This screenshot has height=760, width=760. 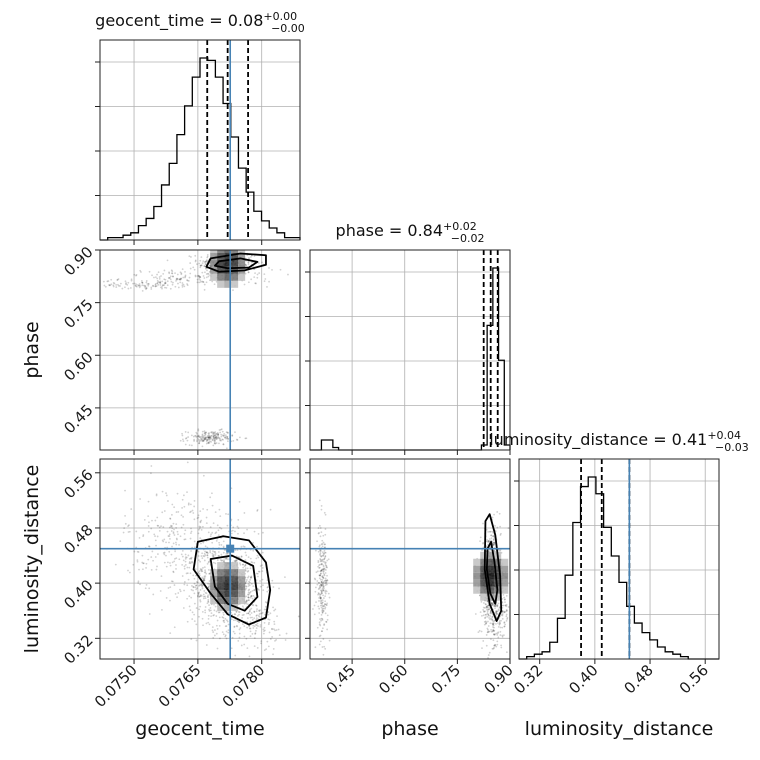 I want to click on truth-marker, so click(x=230, y=548).